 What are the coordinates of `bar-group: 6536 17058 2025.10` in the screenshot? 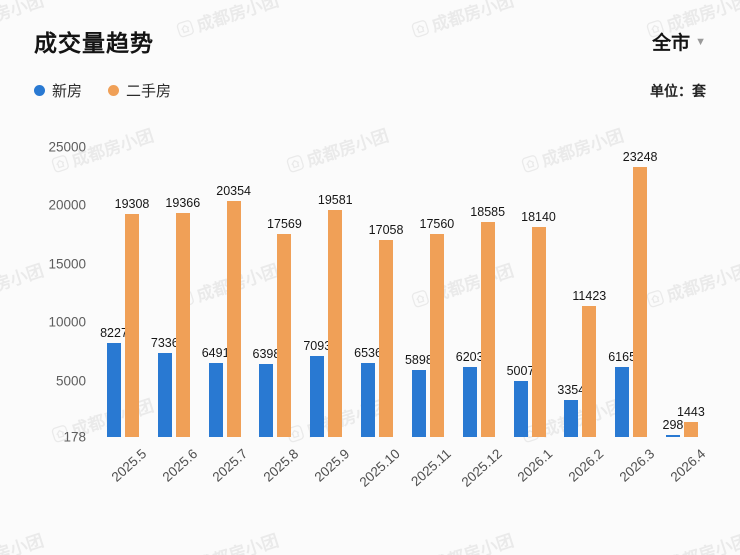 It's located at (378, 318).